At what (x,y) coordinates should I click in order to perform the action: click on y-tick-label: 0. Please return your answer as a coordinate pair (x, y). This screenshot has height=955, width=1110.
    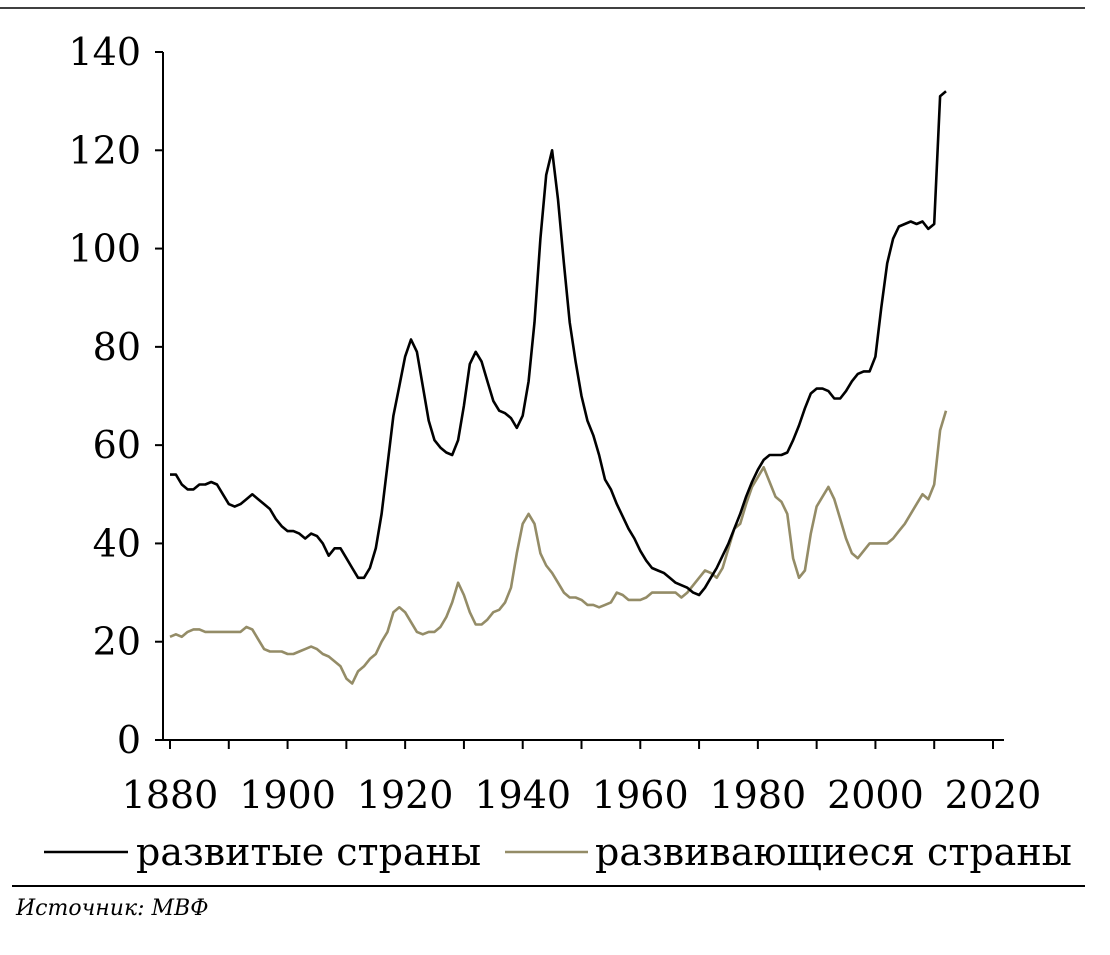
    Looking at the image, I should click on (129, 740).